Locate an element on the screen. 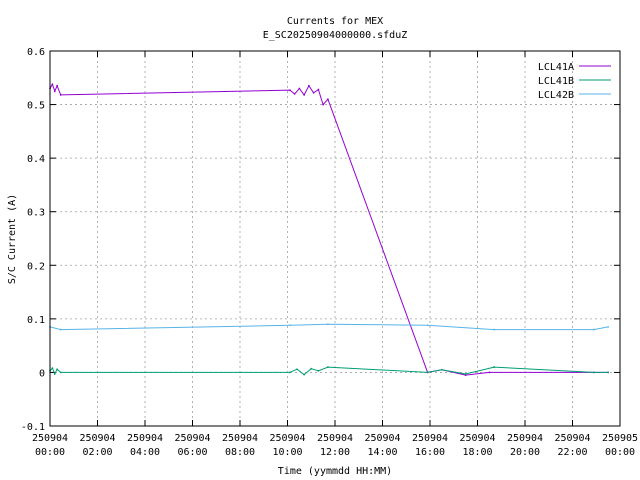 This screenshot has height=480, width=640. x-tick-time: 12:00 is located at coordinates (335, 452).